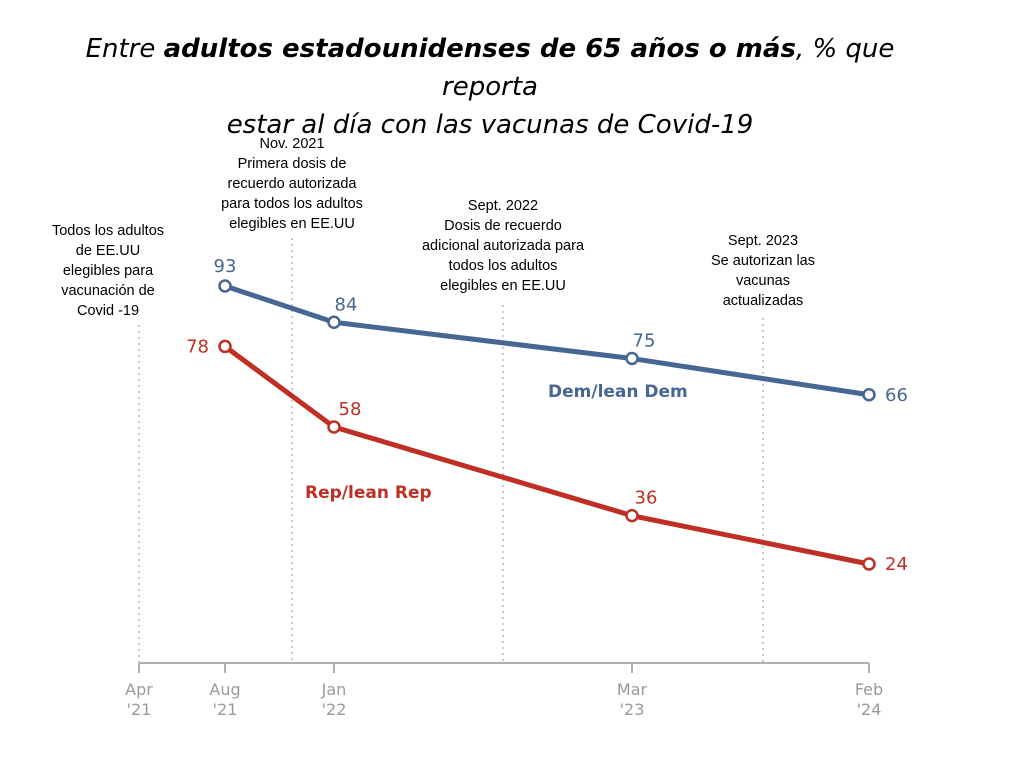 The width and height of the screenshot is (1016, 770). I want to click on annotation-line: recuerdo autorizada, so click(293, 184).